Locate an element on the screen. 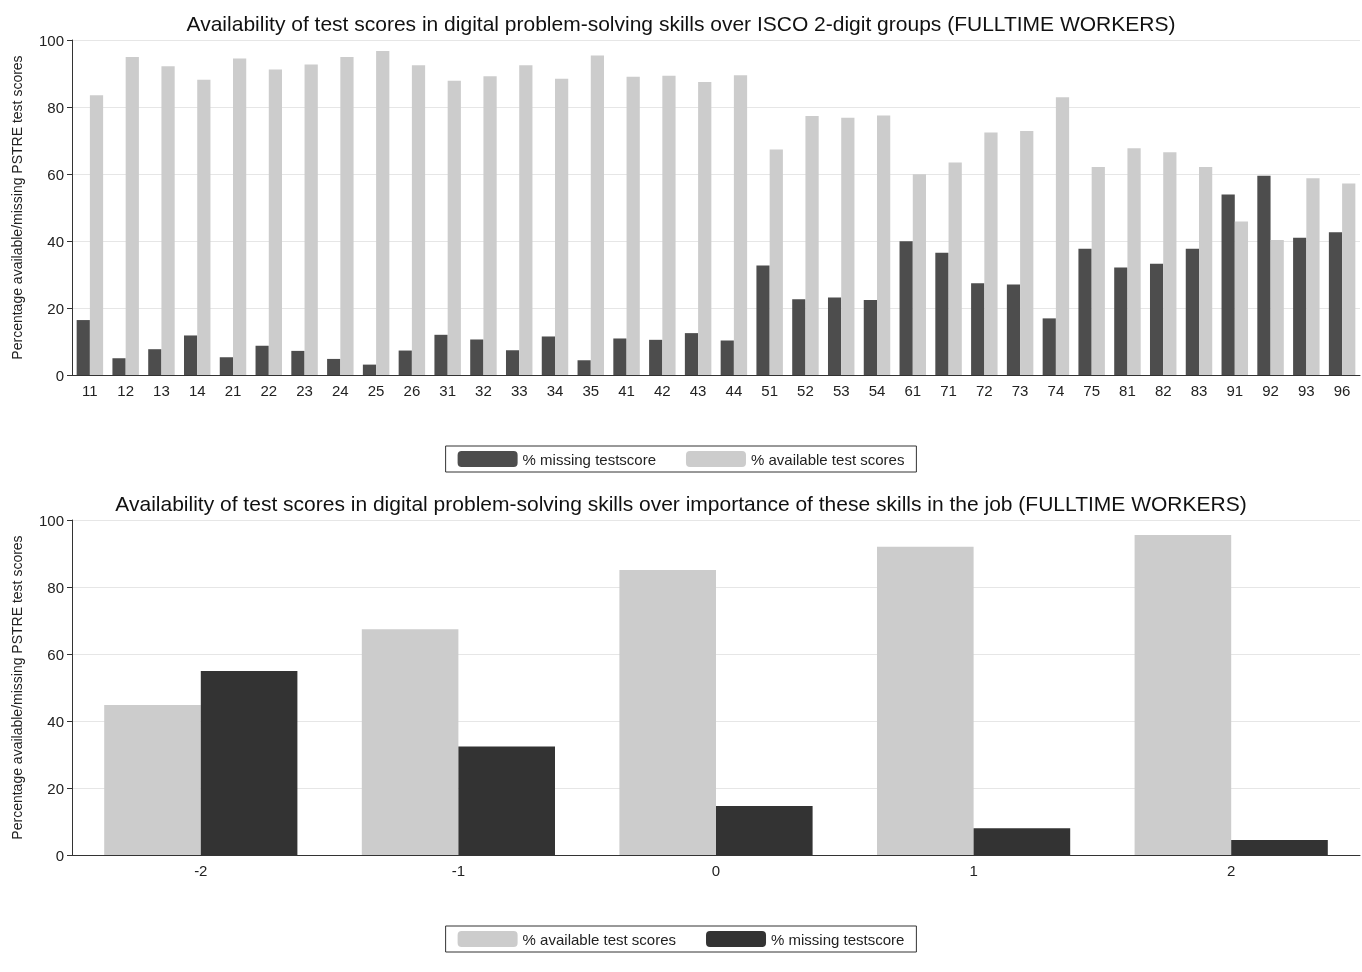 Image resolution: width=1362 pixels, height=972 pixels. x-tick-label: 51 is located at coordinates (770, 390).